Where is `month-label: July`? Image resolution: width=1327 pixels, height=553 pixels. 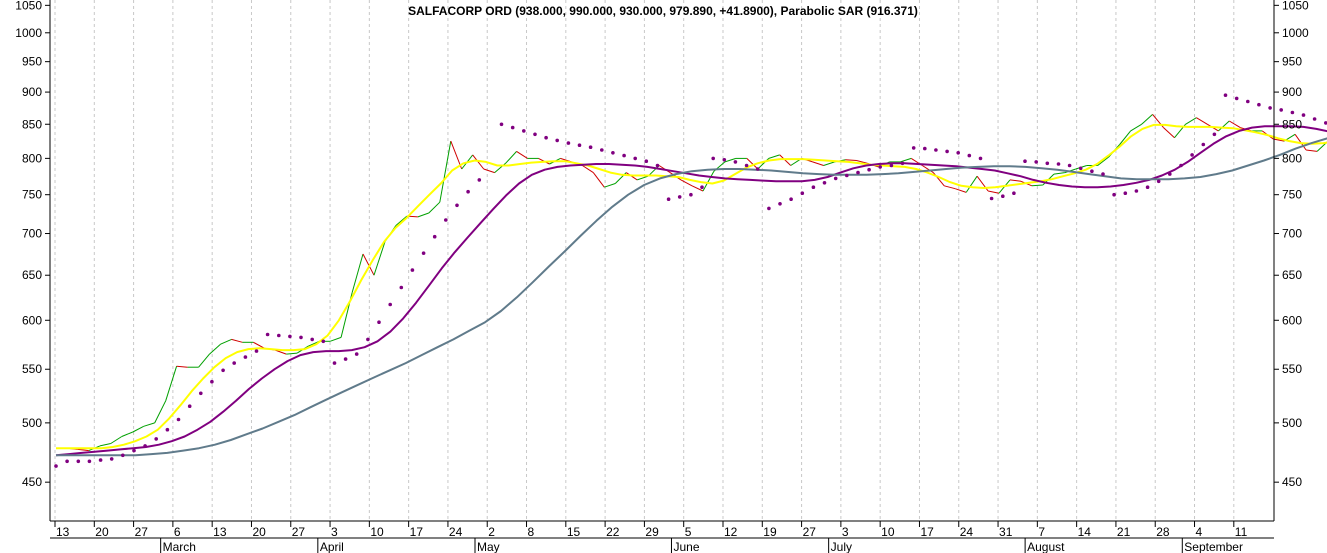
month-label: July is located at coordinates (841, 546).